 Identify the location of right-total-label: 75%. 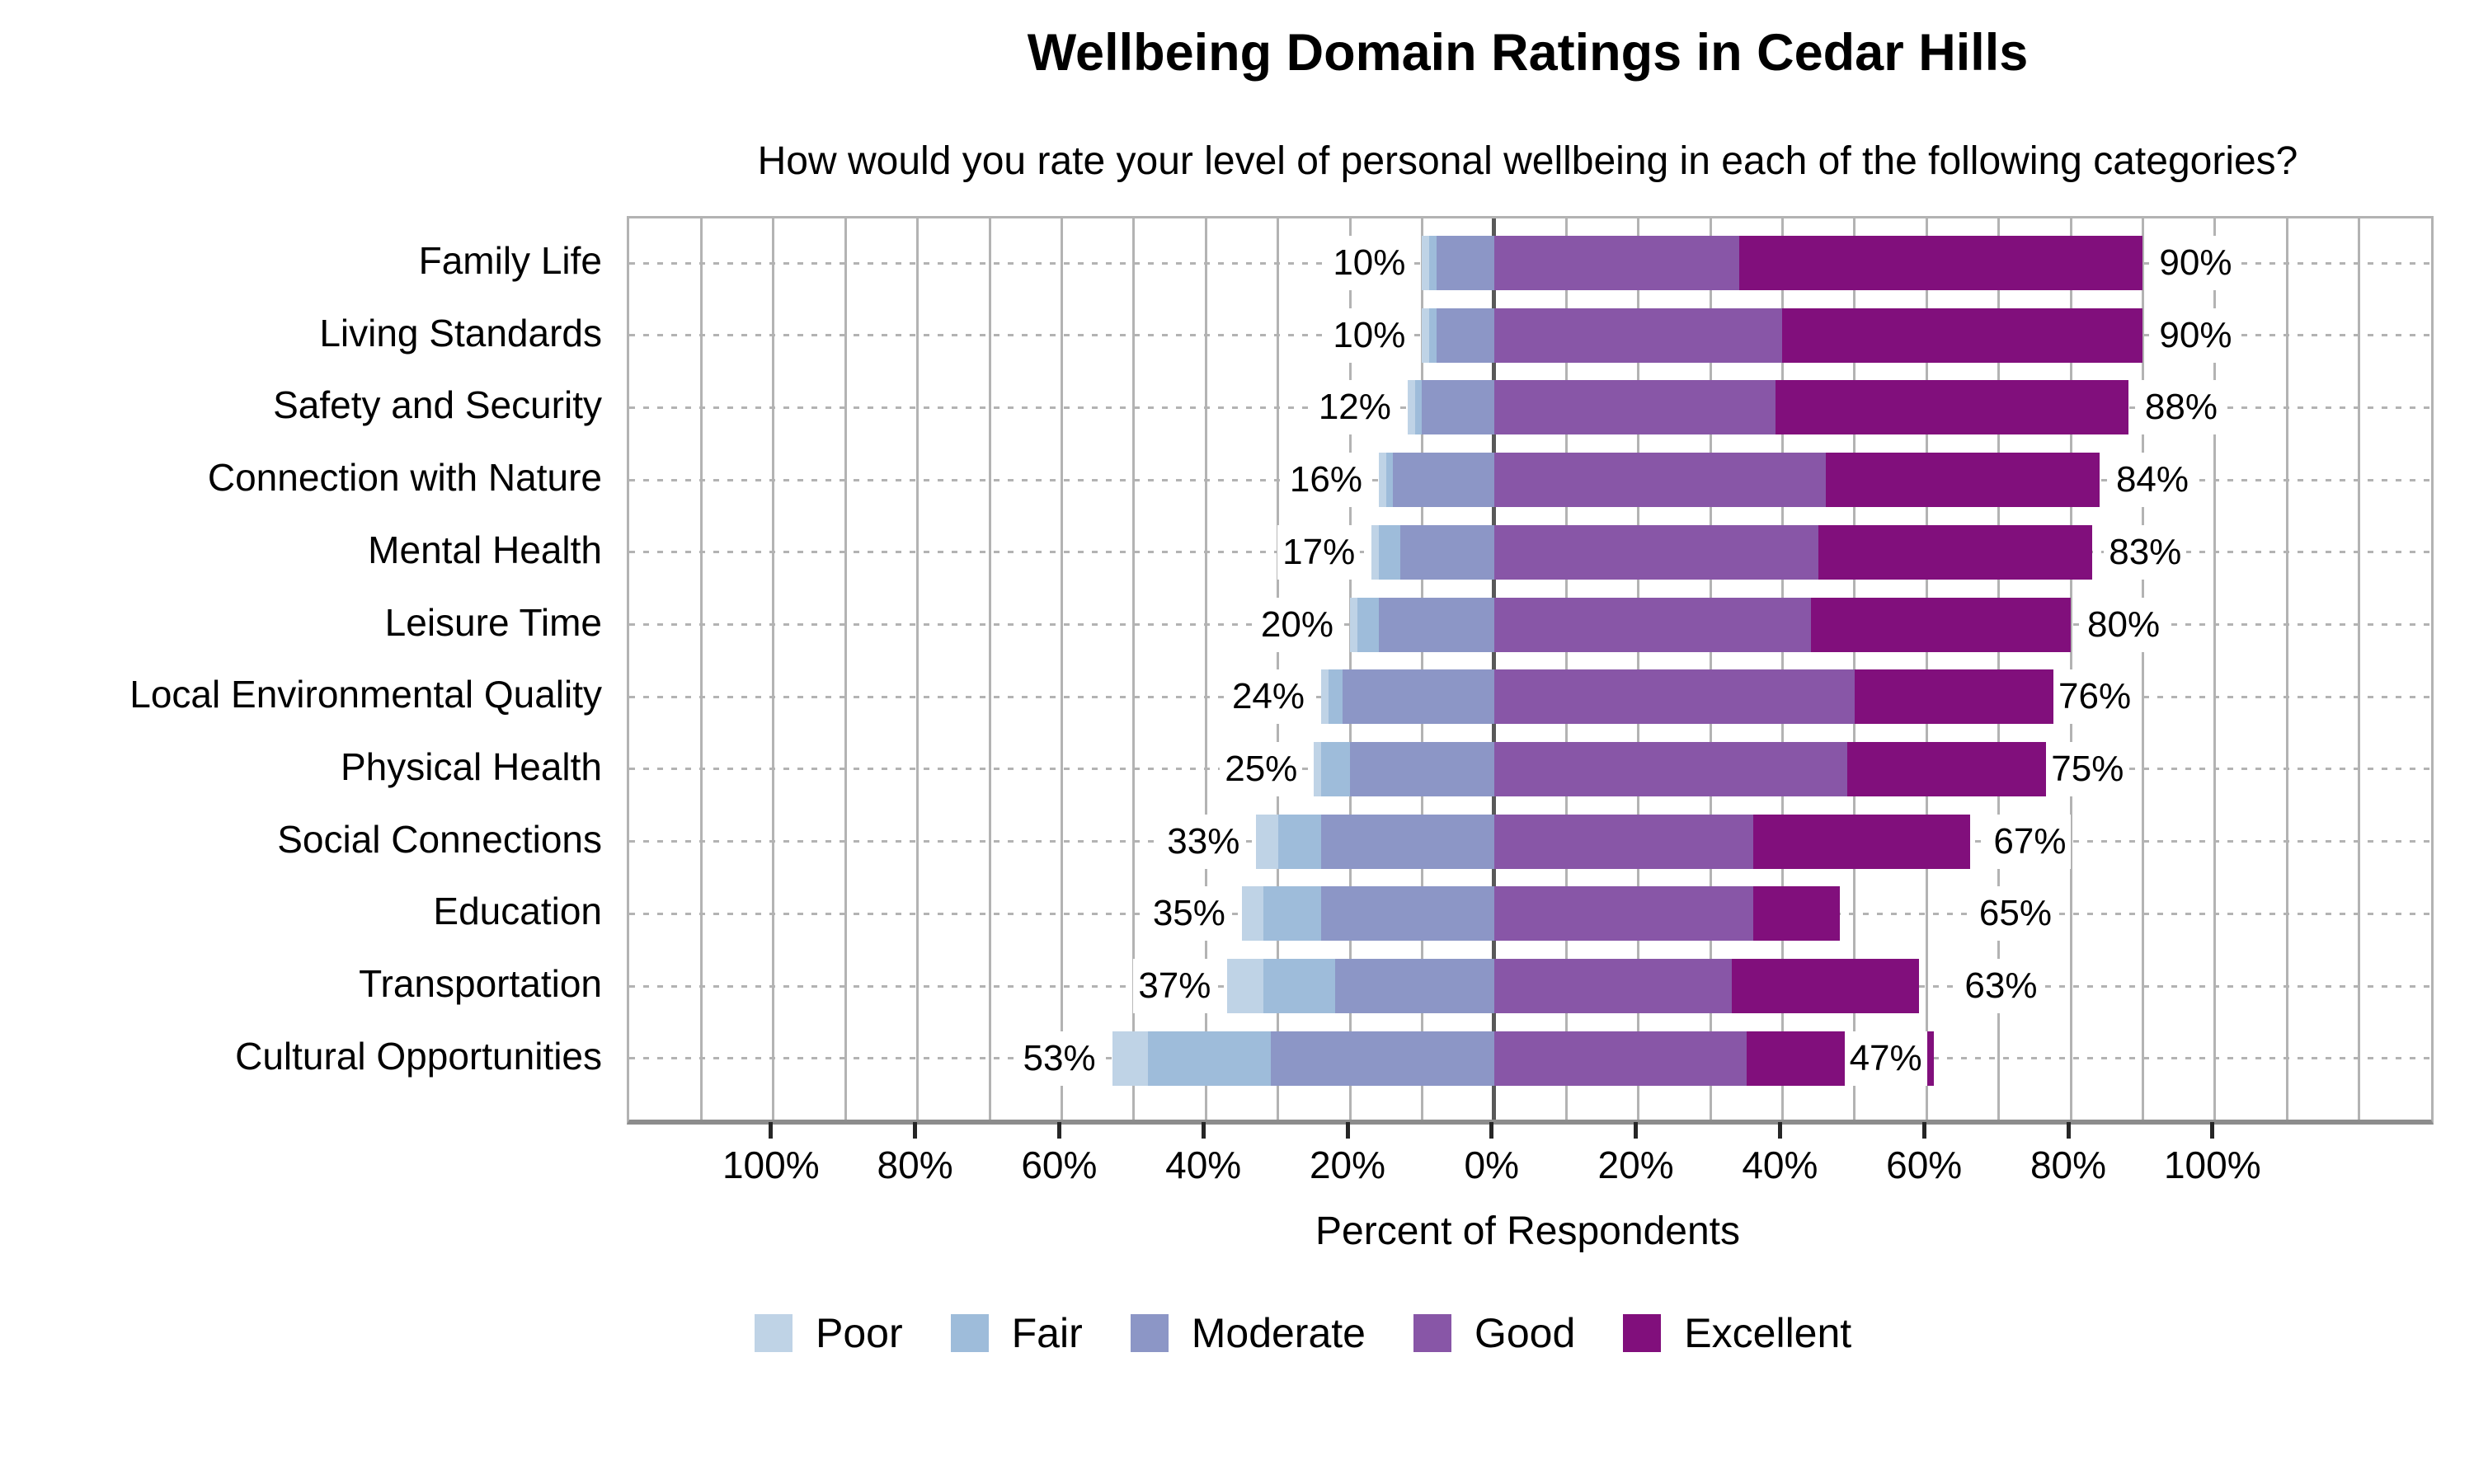
(2087, 768).